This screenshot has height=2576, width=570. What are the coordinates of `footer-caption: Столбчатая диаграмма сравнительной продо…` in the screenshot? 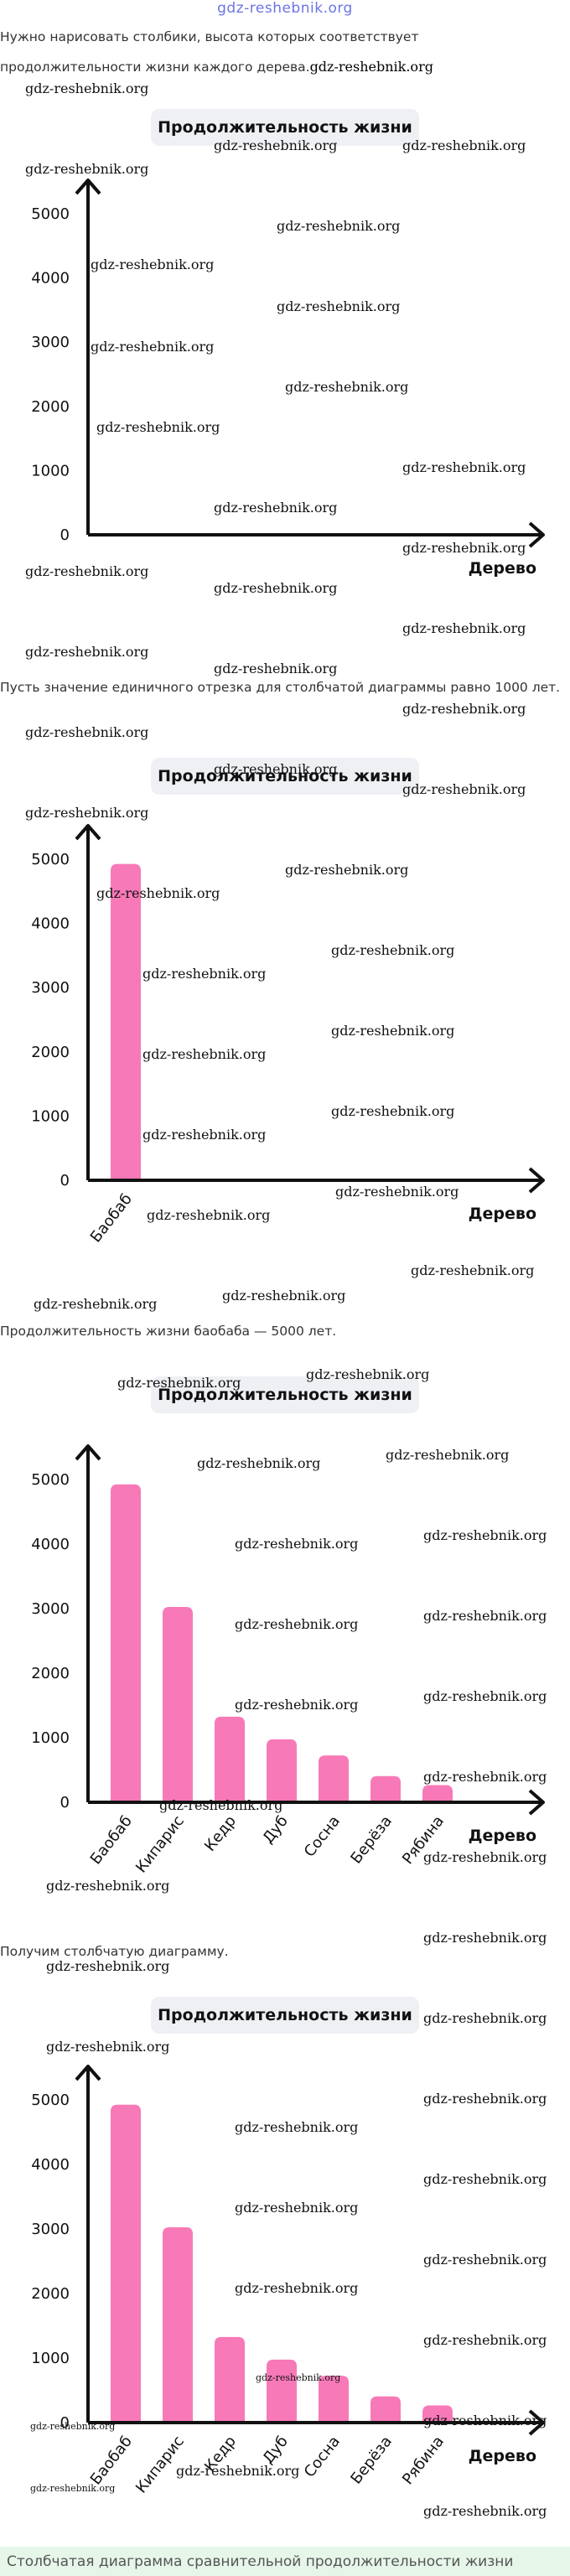 It's located at (285, 2561).